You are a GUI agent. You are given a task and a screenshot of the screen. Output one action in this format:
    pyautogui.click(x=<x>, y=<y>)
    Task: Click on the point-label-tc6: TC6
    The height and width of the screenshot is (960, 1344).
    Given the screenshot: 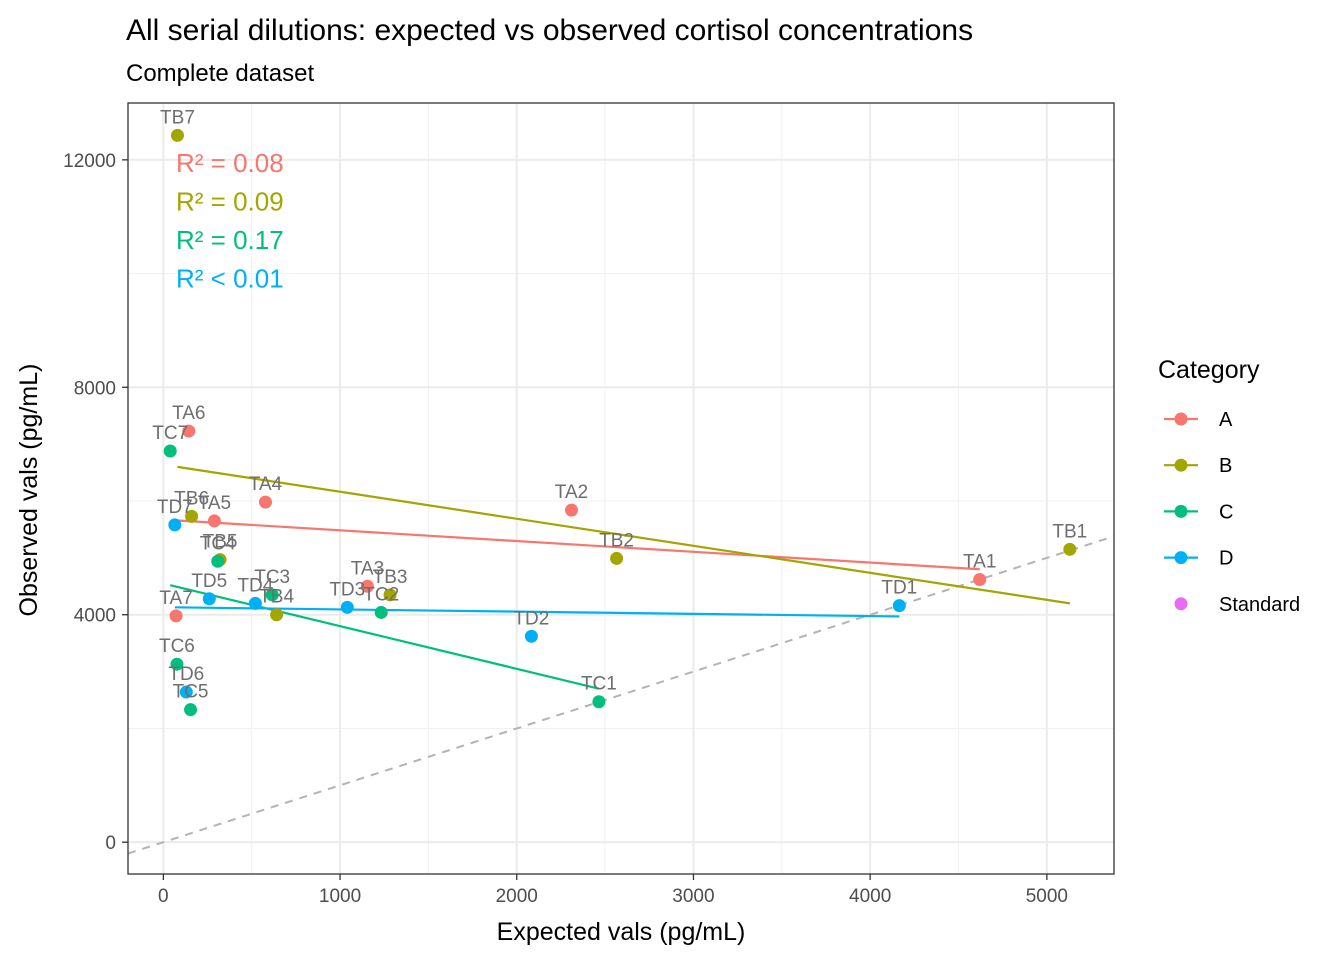 What is the action you would take?
    pyautogui.click(x=177, y=646)
    